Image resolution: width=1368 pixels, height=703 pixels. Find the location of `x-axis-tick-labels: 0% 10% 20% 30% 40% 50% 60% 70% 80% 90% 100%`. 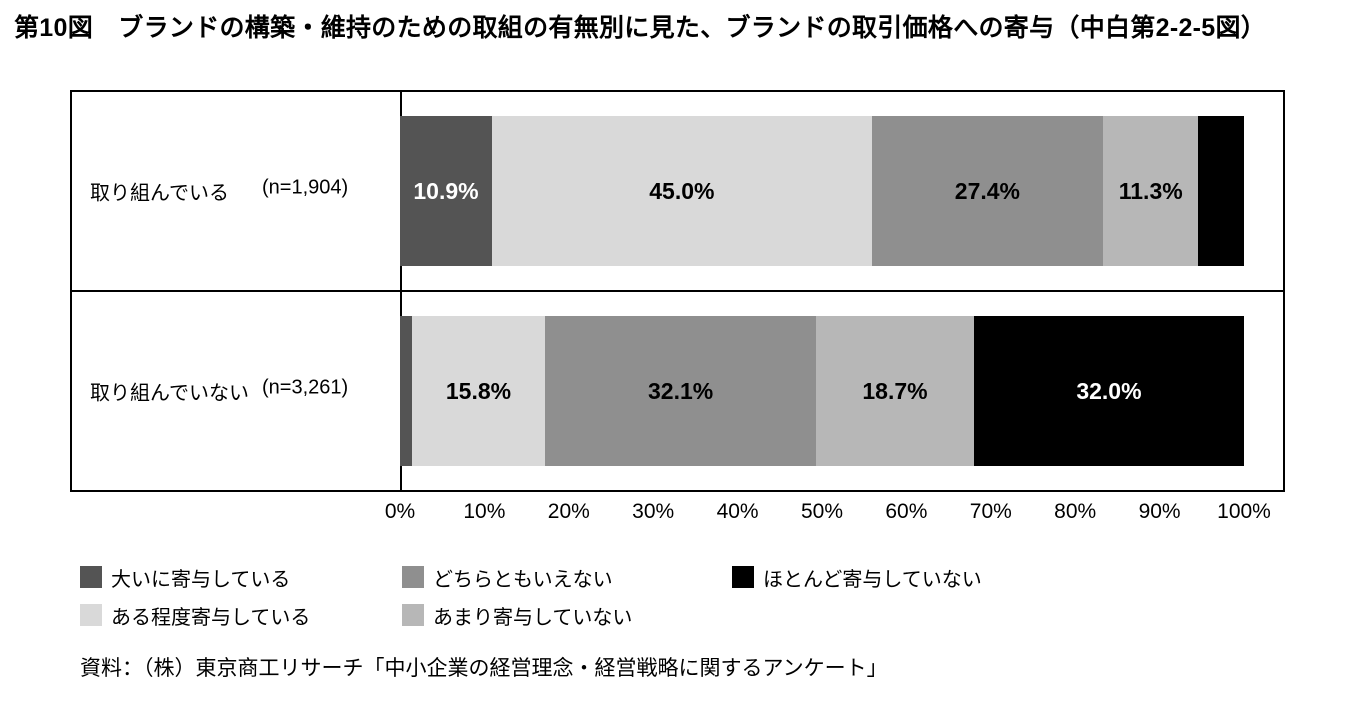

x-axis-tick-labels: 0% 10% 20% 30% 40% 50% 60% 70% 80% 90% 100% is located at coordinates (828, 514).